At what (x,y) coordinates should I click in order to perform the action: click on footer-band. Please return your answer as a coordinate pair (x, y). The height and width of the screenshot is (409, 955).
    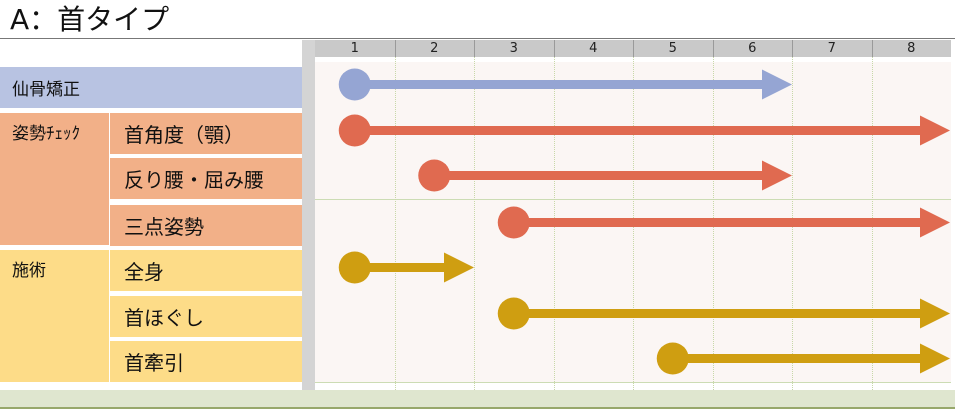
    Looking at the image, I should click on (477, 398).